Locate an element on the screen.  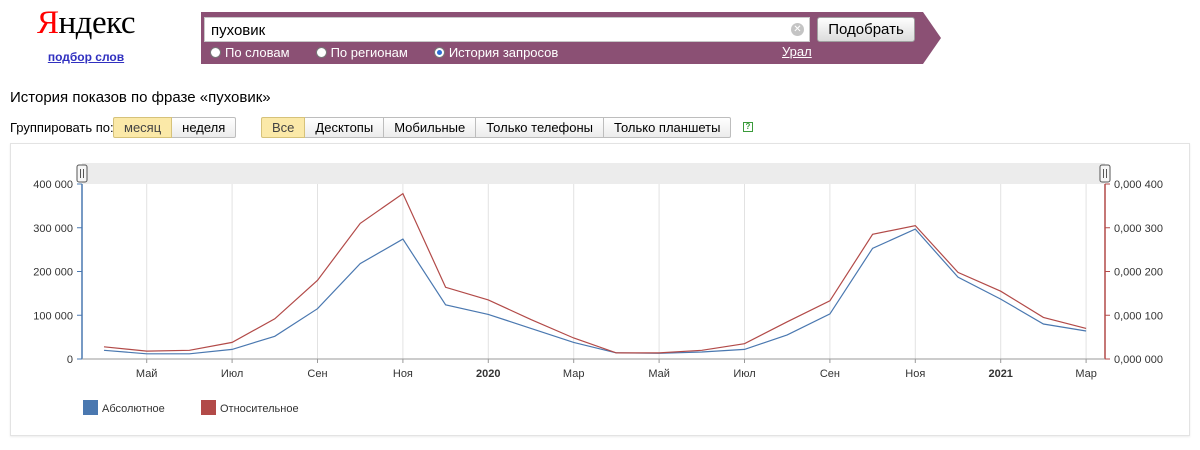
radio-by-regions: По регионам is located at coordinates (361, 52).